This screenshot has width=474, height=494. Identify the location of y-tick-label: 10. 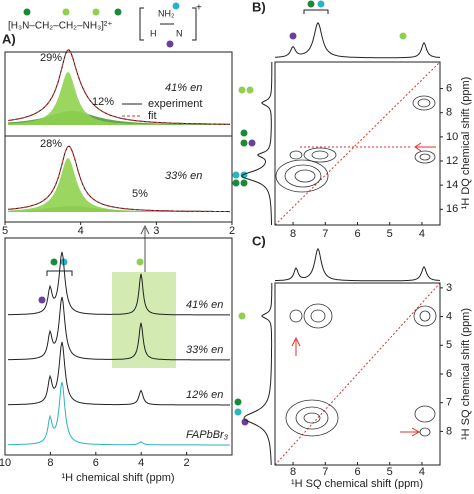
(452, 137).